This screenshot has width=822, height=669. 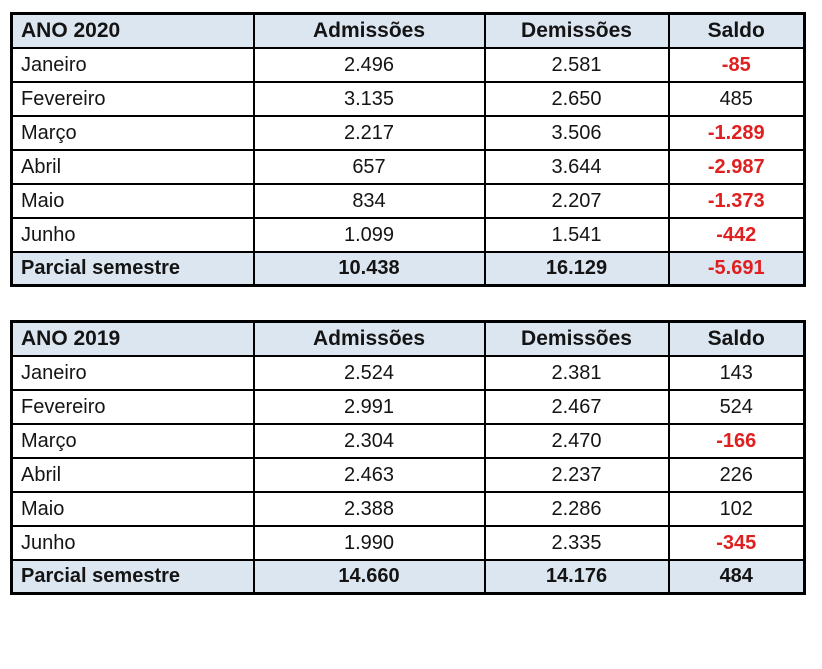 I want to click on demissoes-value: 2.467, so click(x=576, y=406).